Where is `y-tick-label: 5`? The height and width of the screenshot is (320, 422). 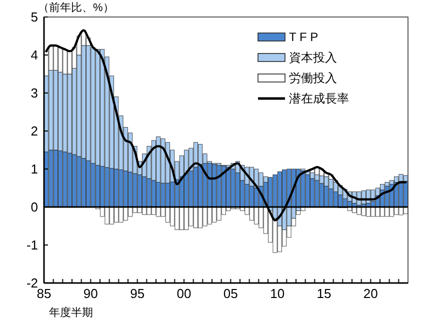
y-tick-label: 5 is located at coordinates (34, 17).